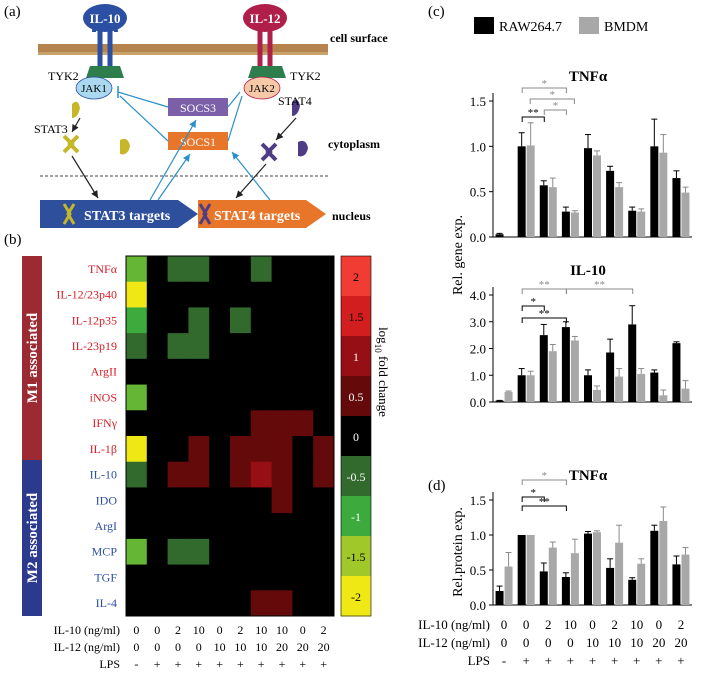 Image resolution: width=704 pixels, height=680 pixels. Describe the element at coordinates (548, 624) in the screenshot. I see `chart-x-value: 2` at that location.